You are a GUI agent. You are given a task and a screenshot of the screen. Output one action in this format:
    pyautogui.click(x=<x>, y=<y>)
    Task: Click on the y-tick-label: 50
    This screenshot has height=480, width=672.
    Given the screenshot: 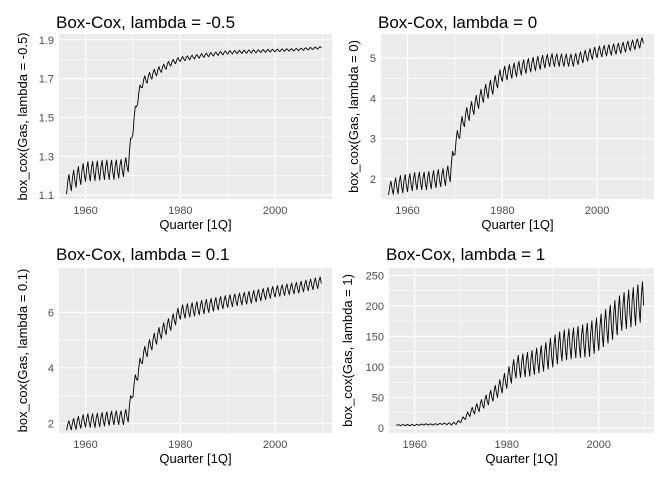 What is the action you would take?
    pyautogui.click(x=378, y=399)
    